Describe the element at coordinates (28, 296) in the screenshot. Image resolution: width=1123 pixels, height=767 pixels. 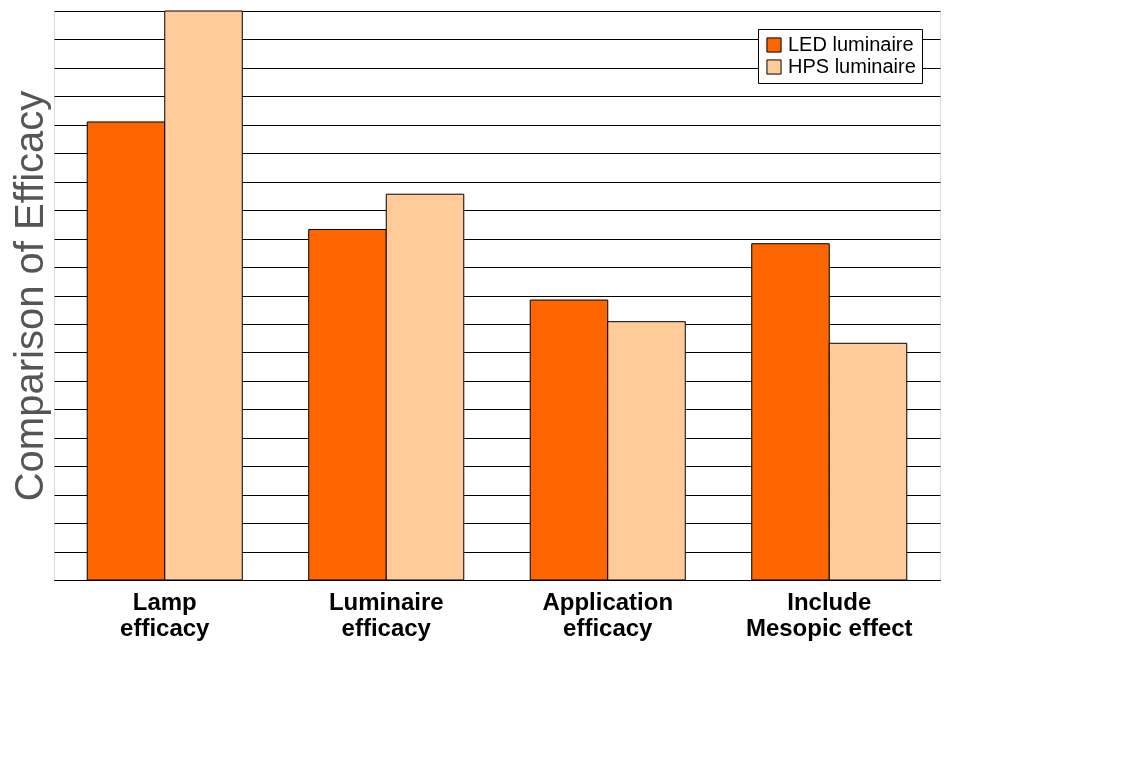
I see `y-axis-title: Comparison of Efficacy` at that location.